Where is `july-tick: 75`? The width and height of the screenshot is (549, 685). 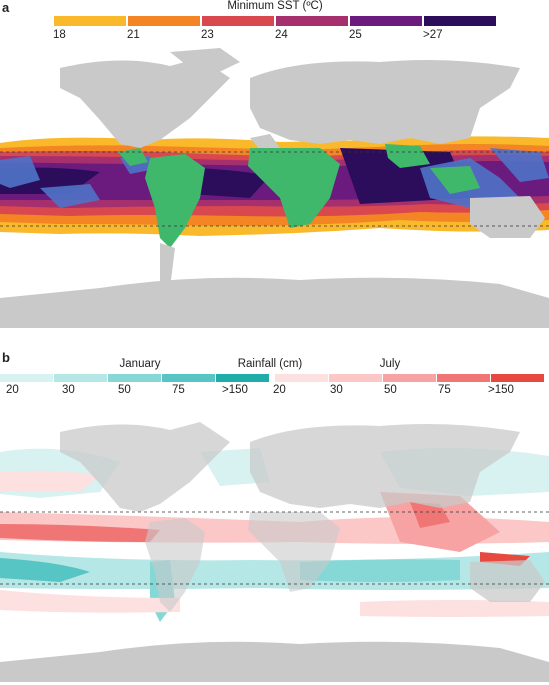 july-tick: 75 is located at coordinates (444, 390).